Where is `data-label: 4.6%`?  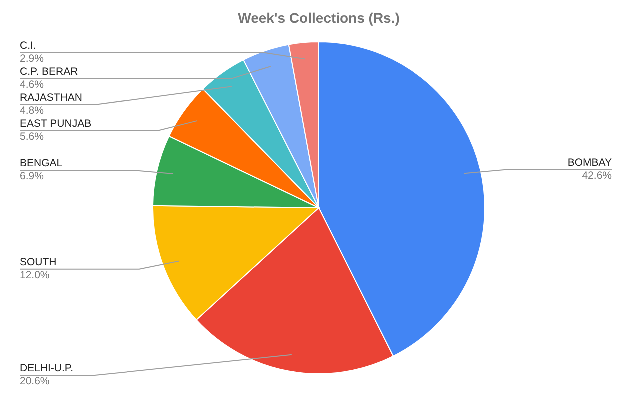
data-label: 4.6% is located at coordinates (32, 85).